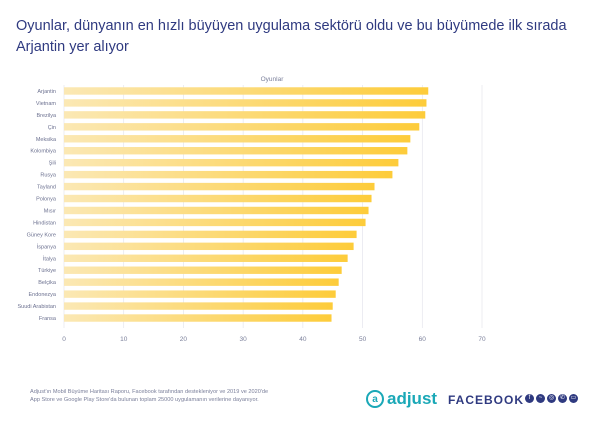 The height and width of the screenshot is (425, 600). What do you see at coordinates (273, 79) in the screenshot?
I see `chart-title: Oyunlar` at bounding box center [273, 79].